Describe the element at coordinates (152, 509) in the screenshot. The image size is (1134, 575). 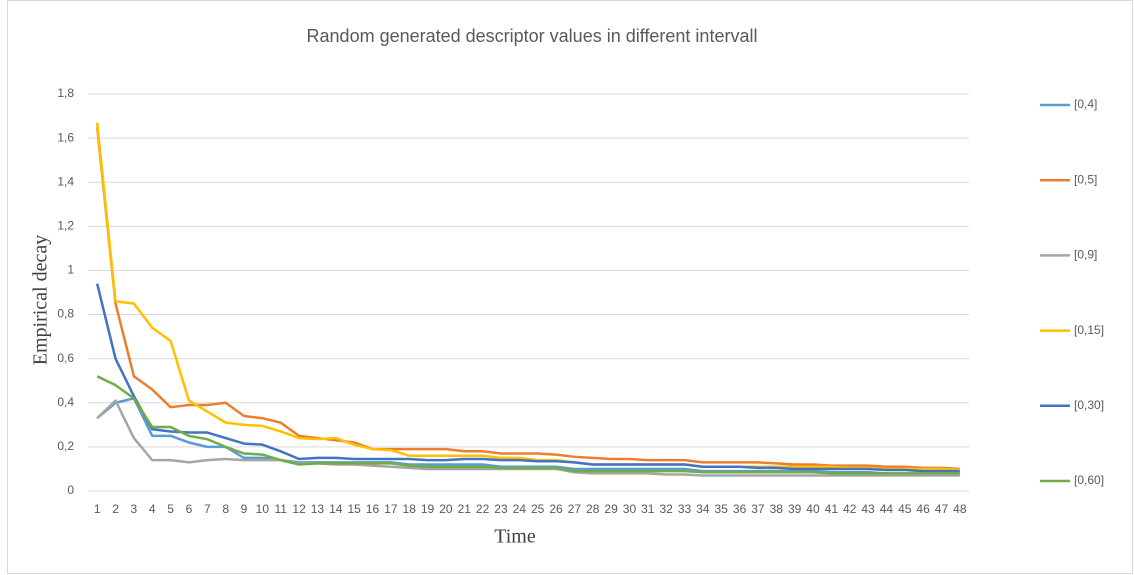
I see `x-tick-label: 4` at that location.